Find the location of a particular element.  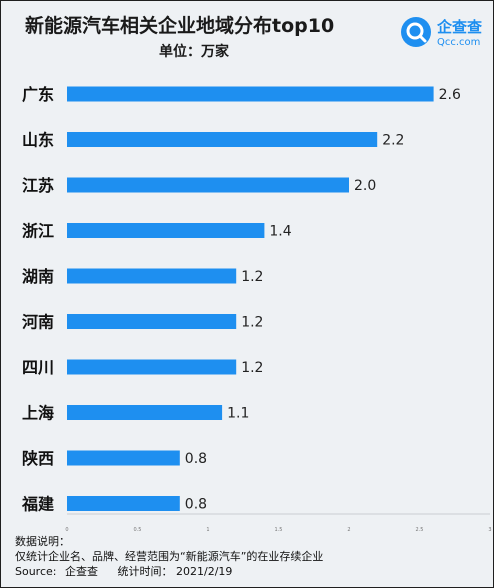

notes-heading: 数据说明： is located at coordinates (42, 541).